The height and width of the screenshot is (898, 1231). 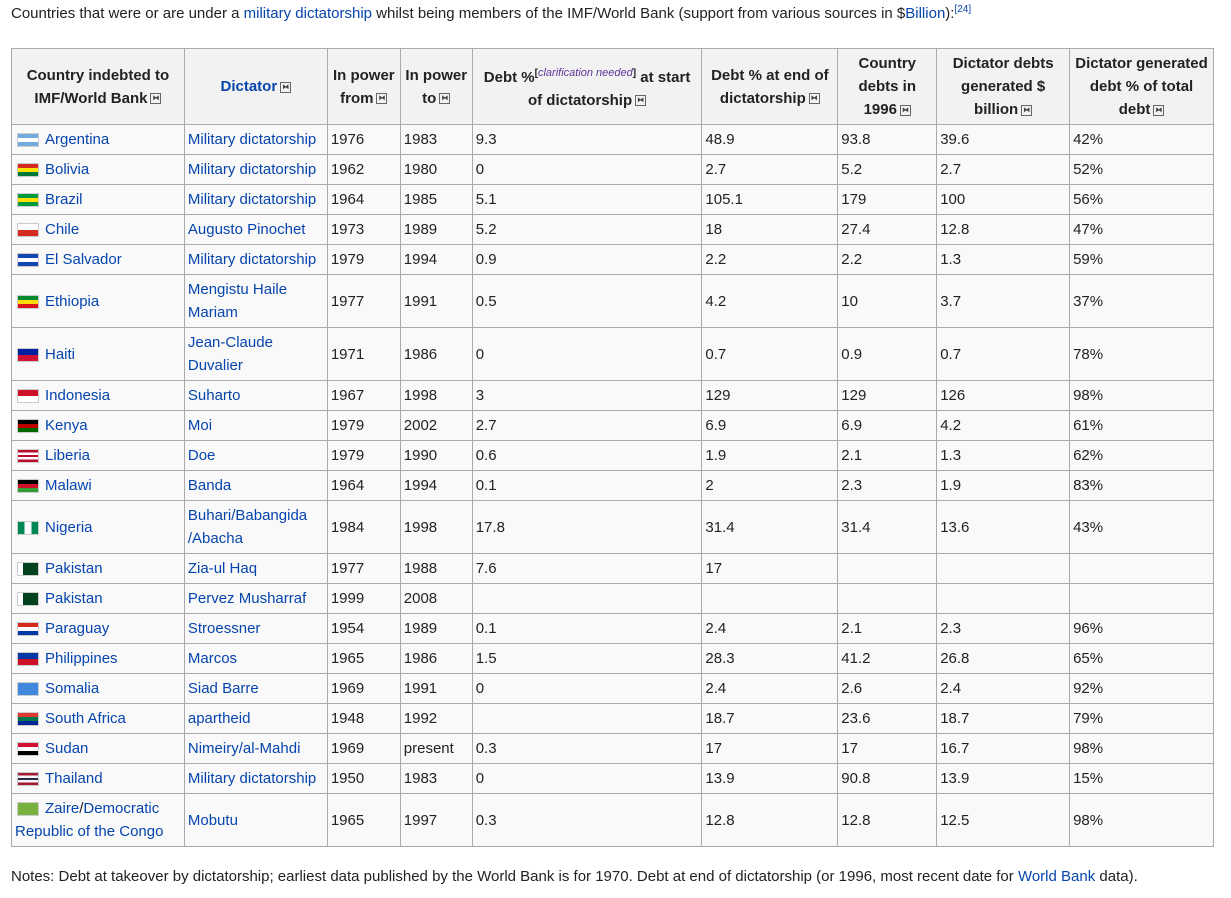 What do you see at coordinates (222, 568) in the screenshot?
I see `dictator-link: Zia-ul Haq` at bounding box center [222, 568].